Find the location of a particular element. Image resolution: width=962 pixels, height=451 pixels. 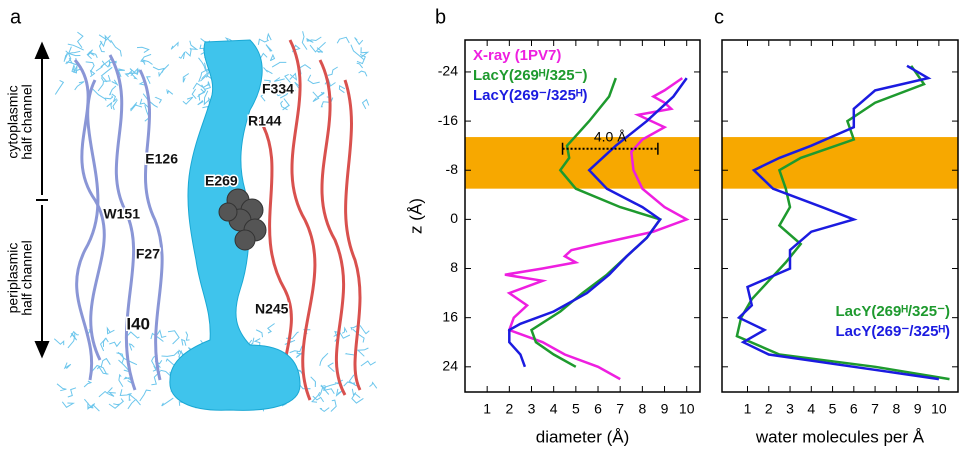

region-label: cytoplasmic is located at coordinates (13, 121).